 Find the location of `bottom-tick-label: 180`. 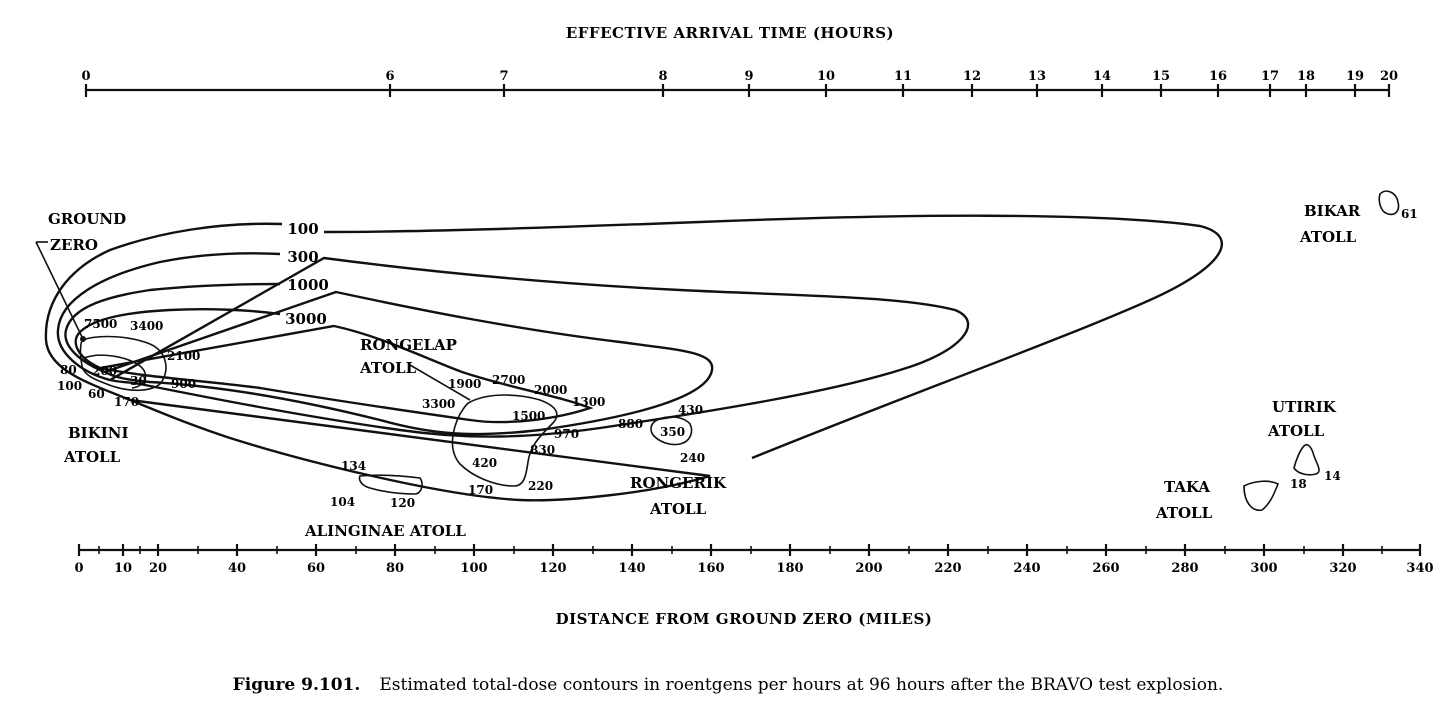

bottom-tick-label: 180 is located at coordinates (789, 568).